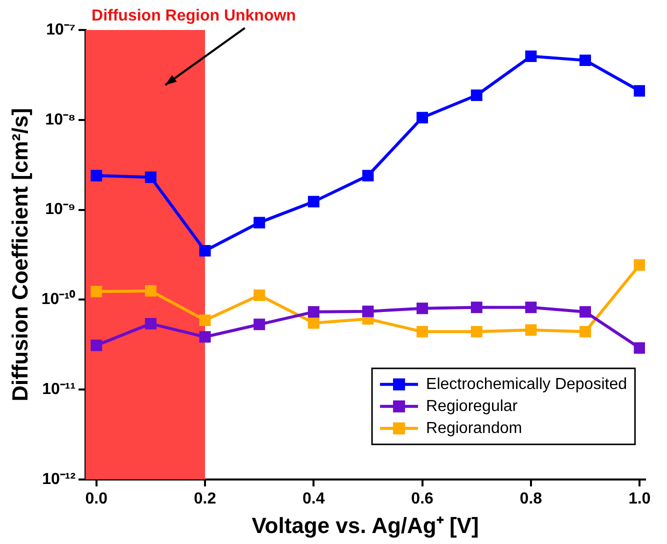 This screenshot has width=667, height=544. What do you see at coordinates (531, 499) in the screenshot?
I see `x-tick-label: 0.8` at bounding box center [531, 499].